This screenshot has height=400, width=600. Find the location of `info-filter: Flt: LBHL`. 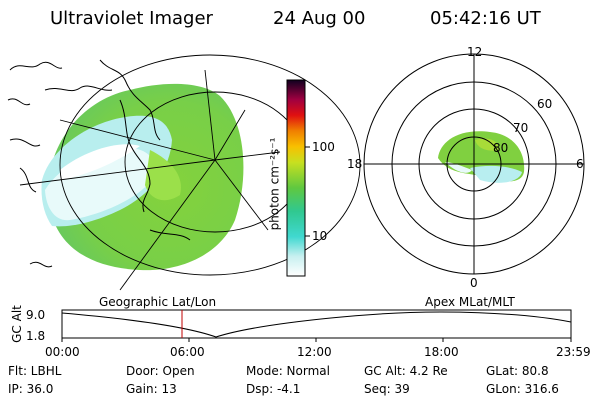

info-filter: Flt: LBHL is located at coordinates (35, 371).